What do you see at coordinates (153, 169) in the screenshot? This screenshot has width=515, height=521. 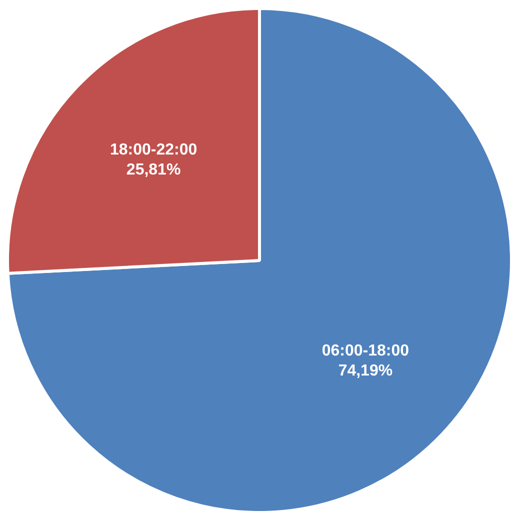 I see `data-label: 25,81%` at bounding box center [153, 169].